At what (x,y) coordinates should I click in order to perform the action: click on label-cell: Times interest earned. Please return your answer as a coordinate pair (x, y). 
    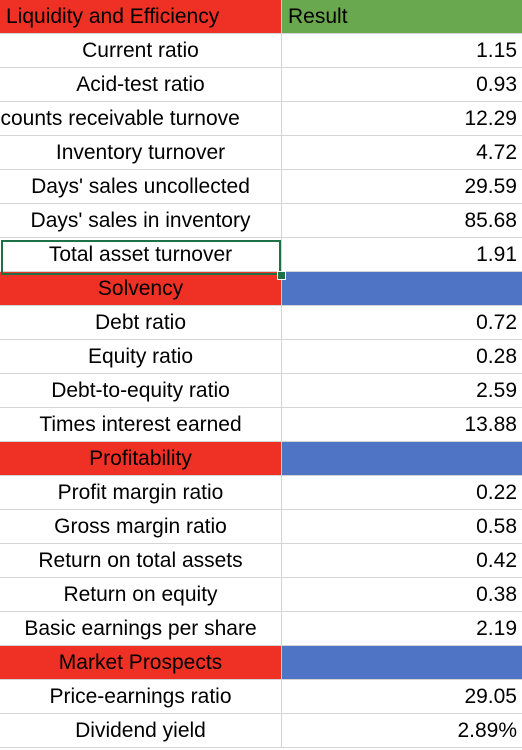
    Looking at the image, I should click on (141, 424).